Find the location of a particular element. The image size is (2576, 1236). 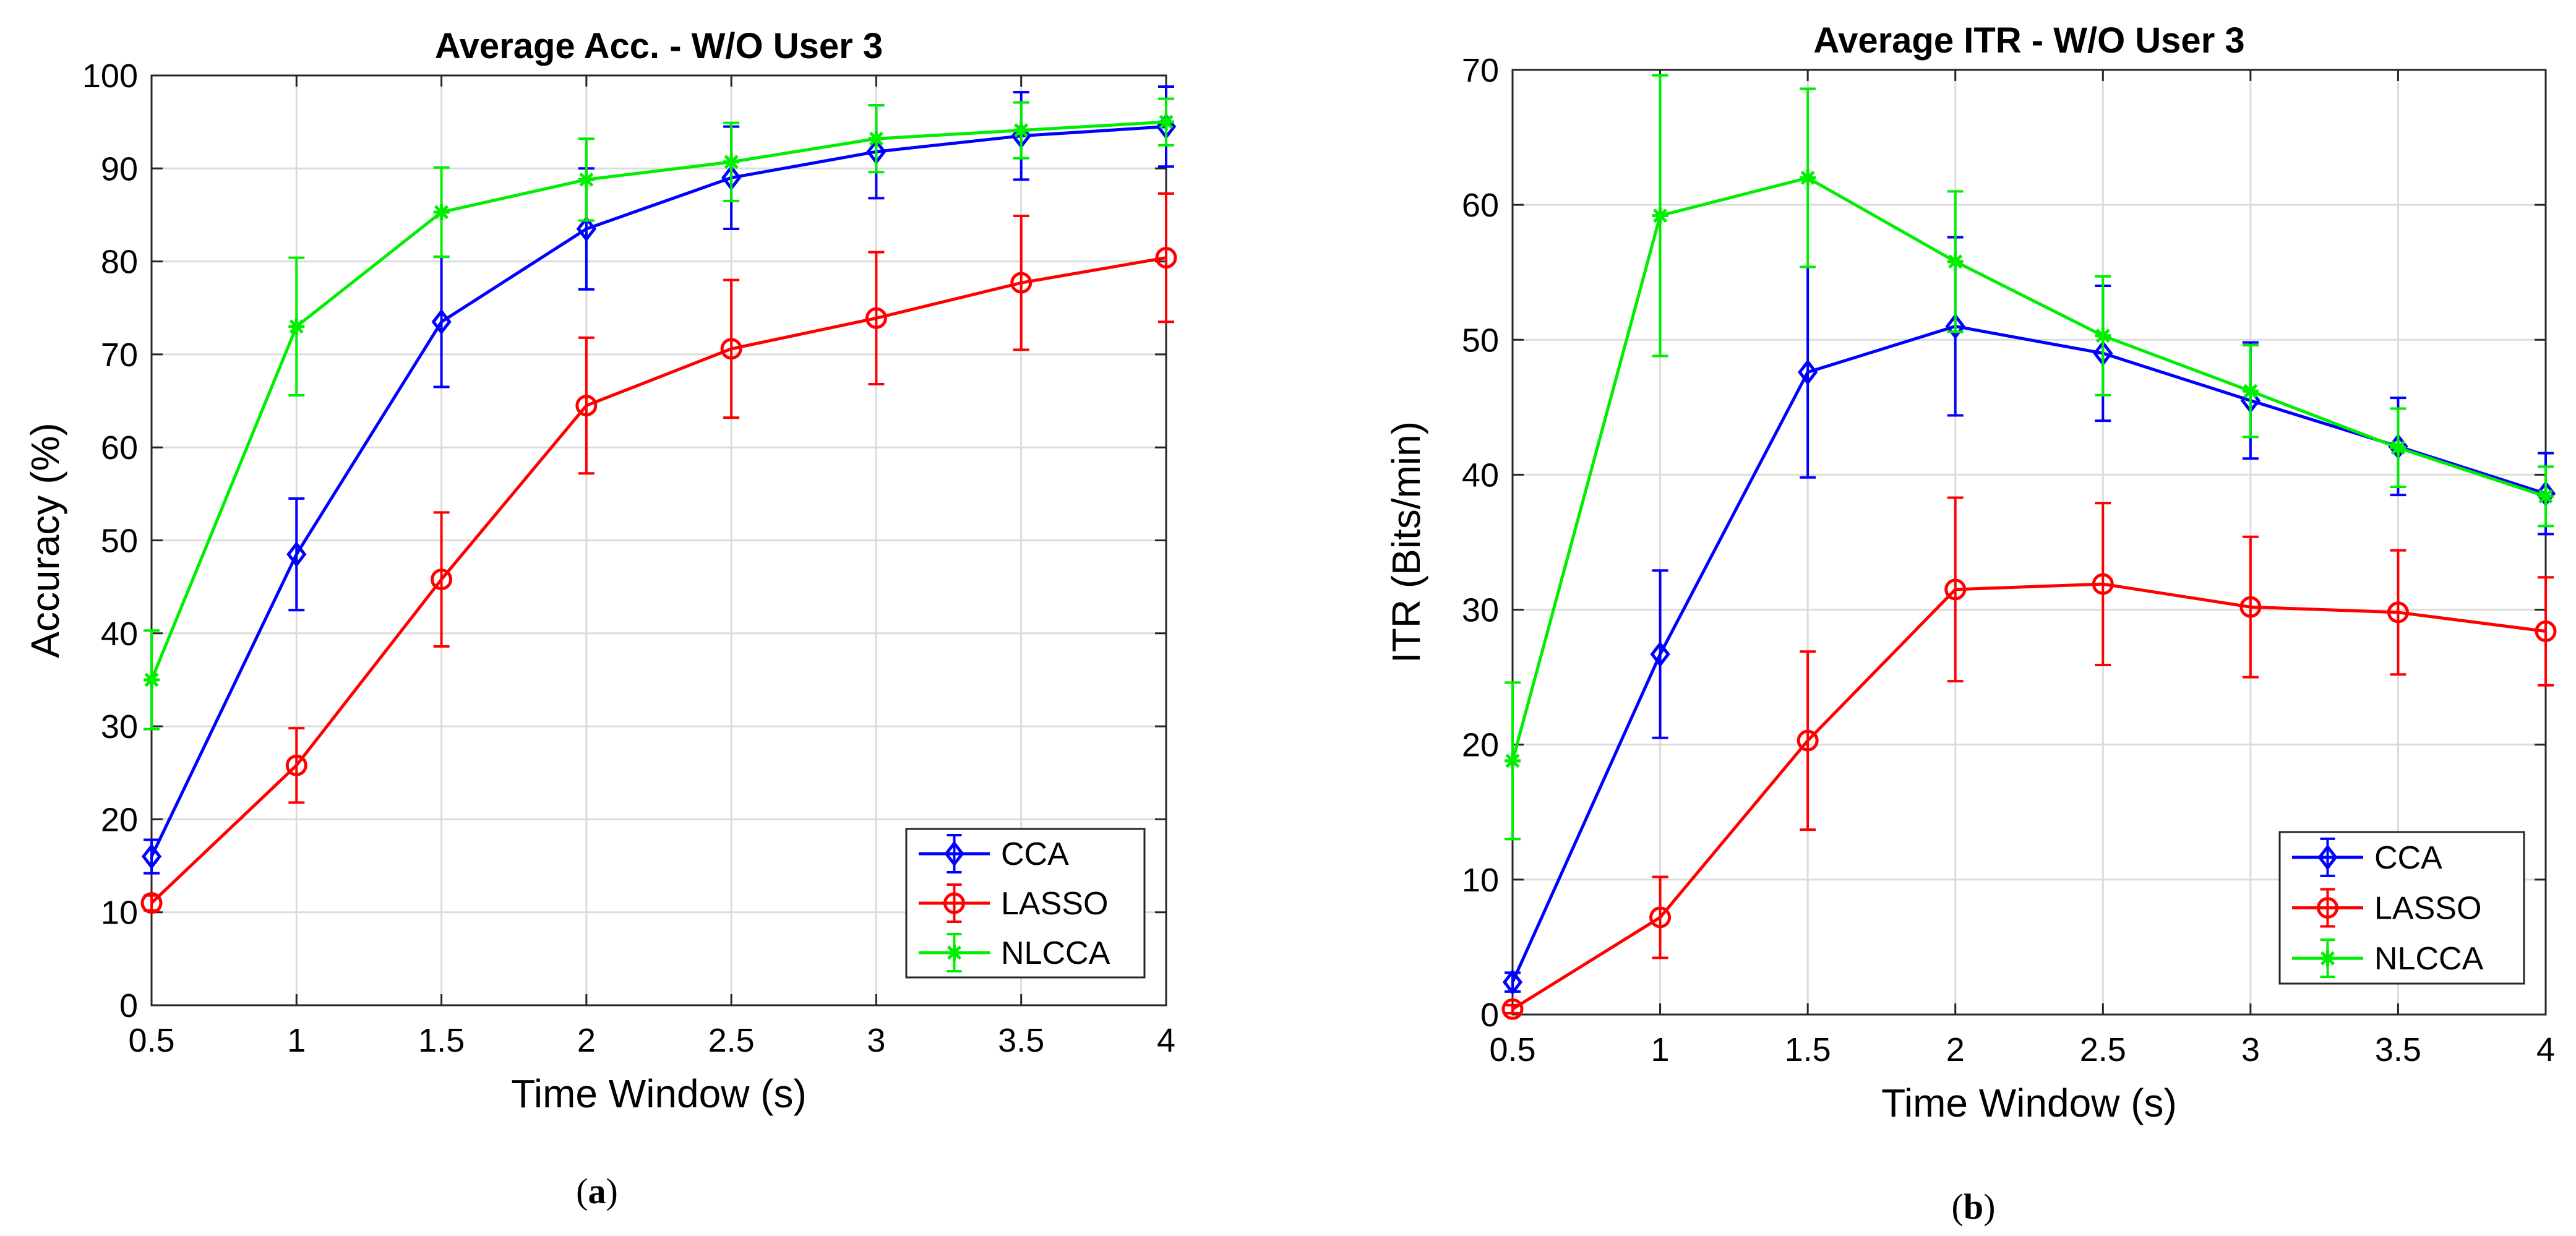

caption-paren: ( is located at coordinates (582, 1191).